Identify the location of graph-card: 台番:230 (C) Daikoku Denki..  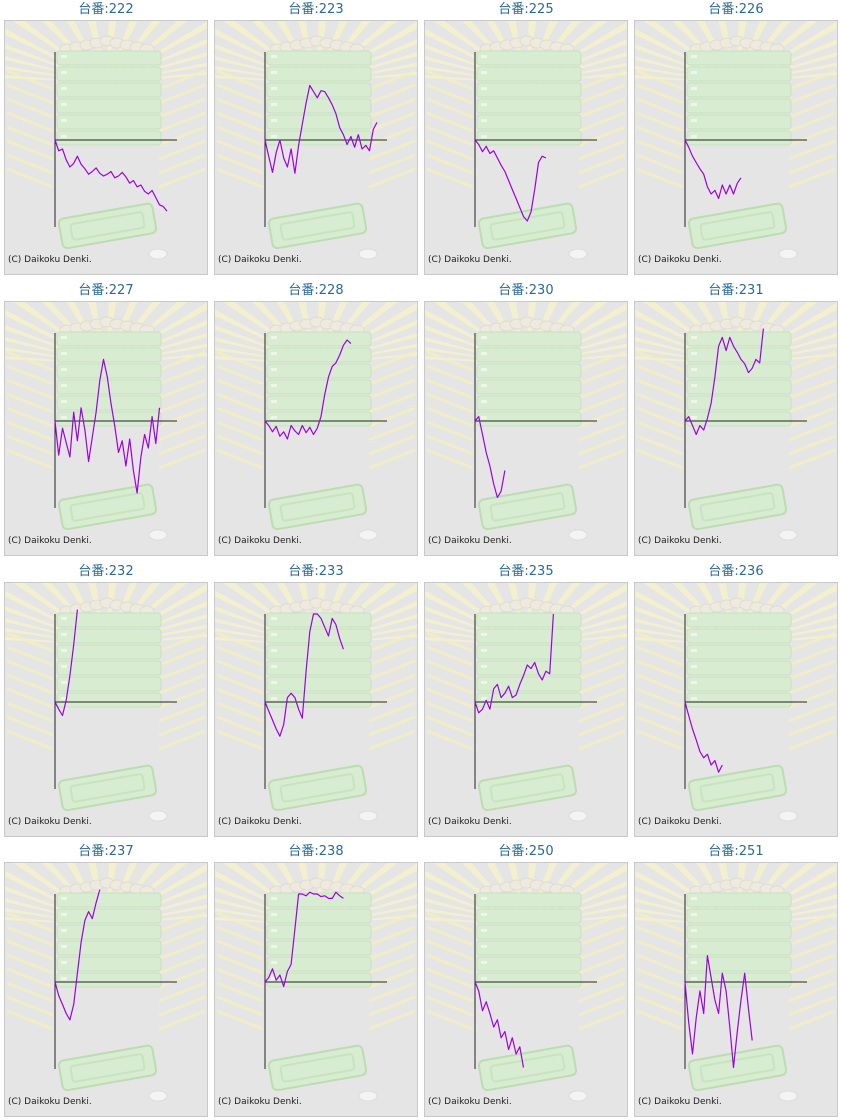
(526, 419).